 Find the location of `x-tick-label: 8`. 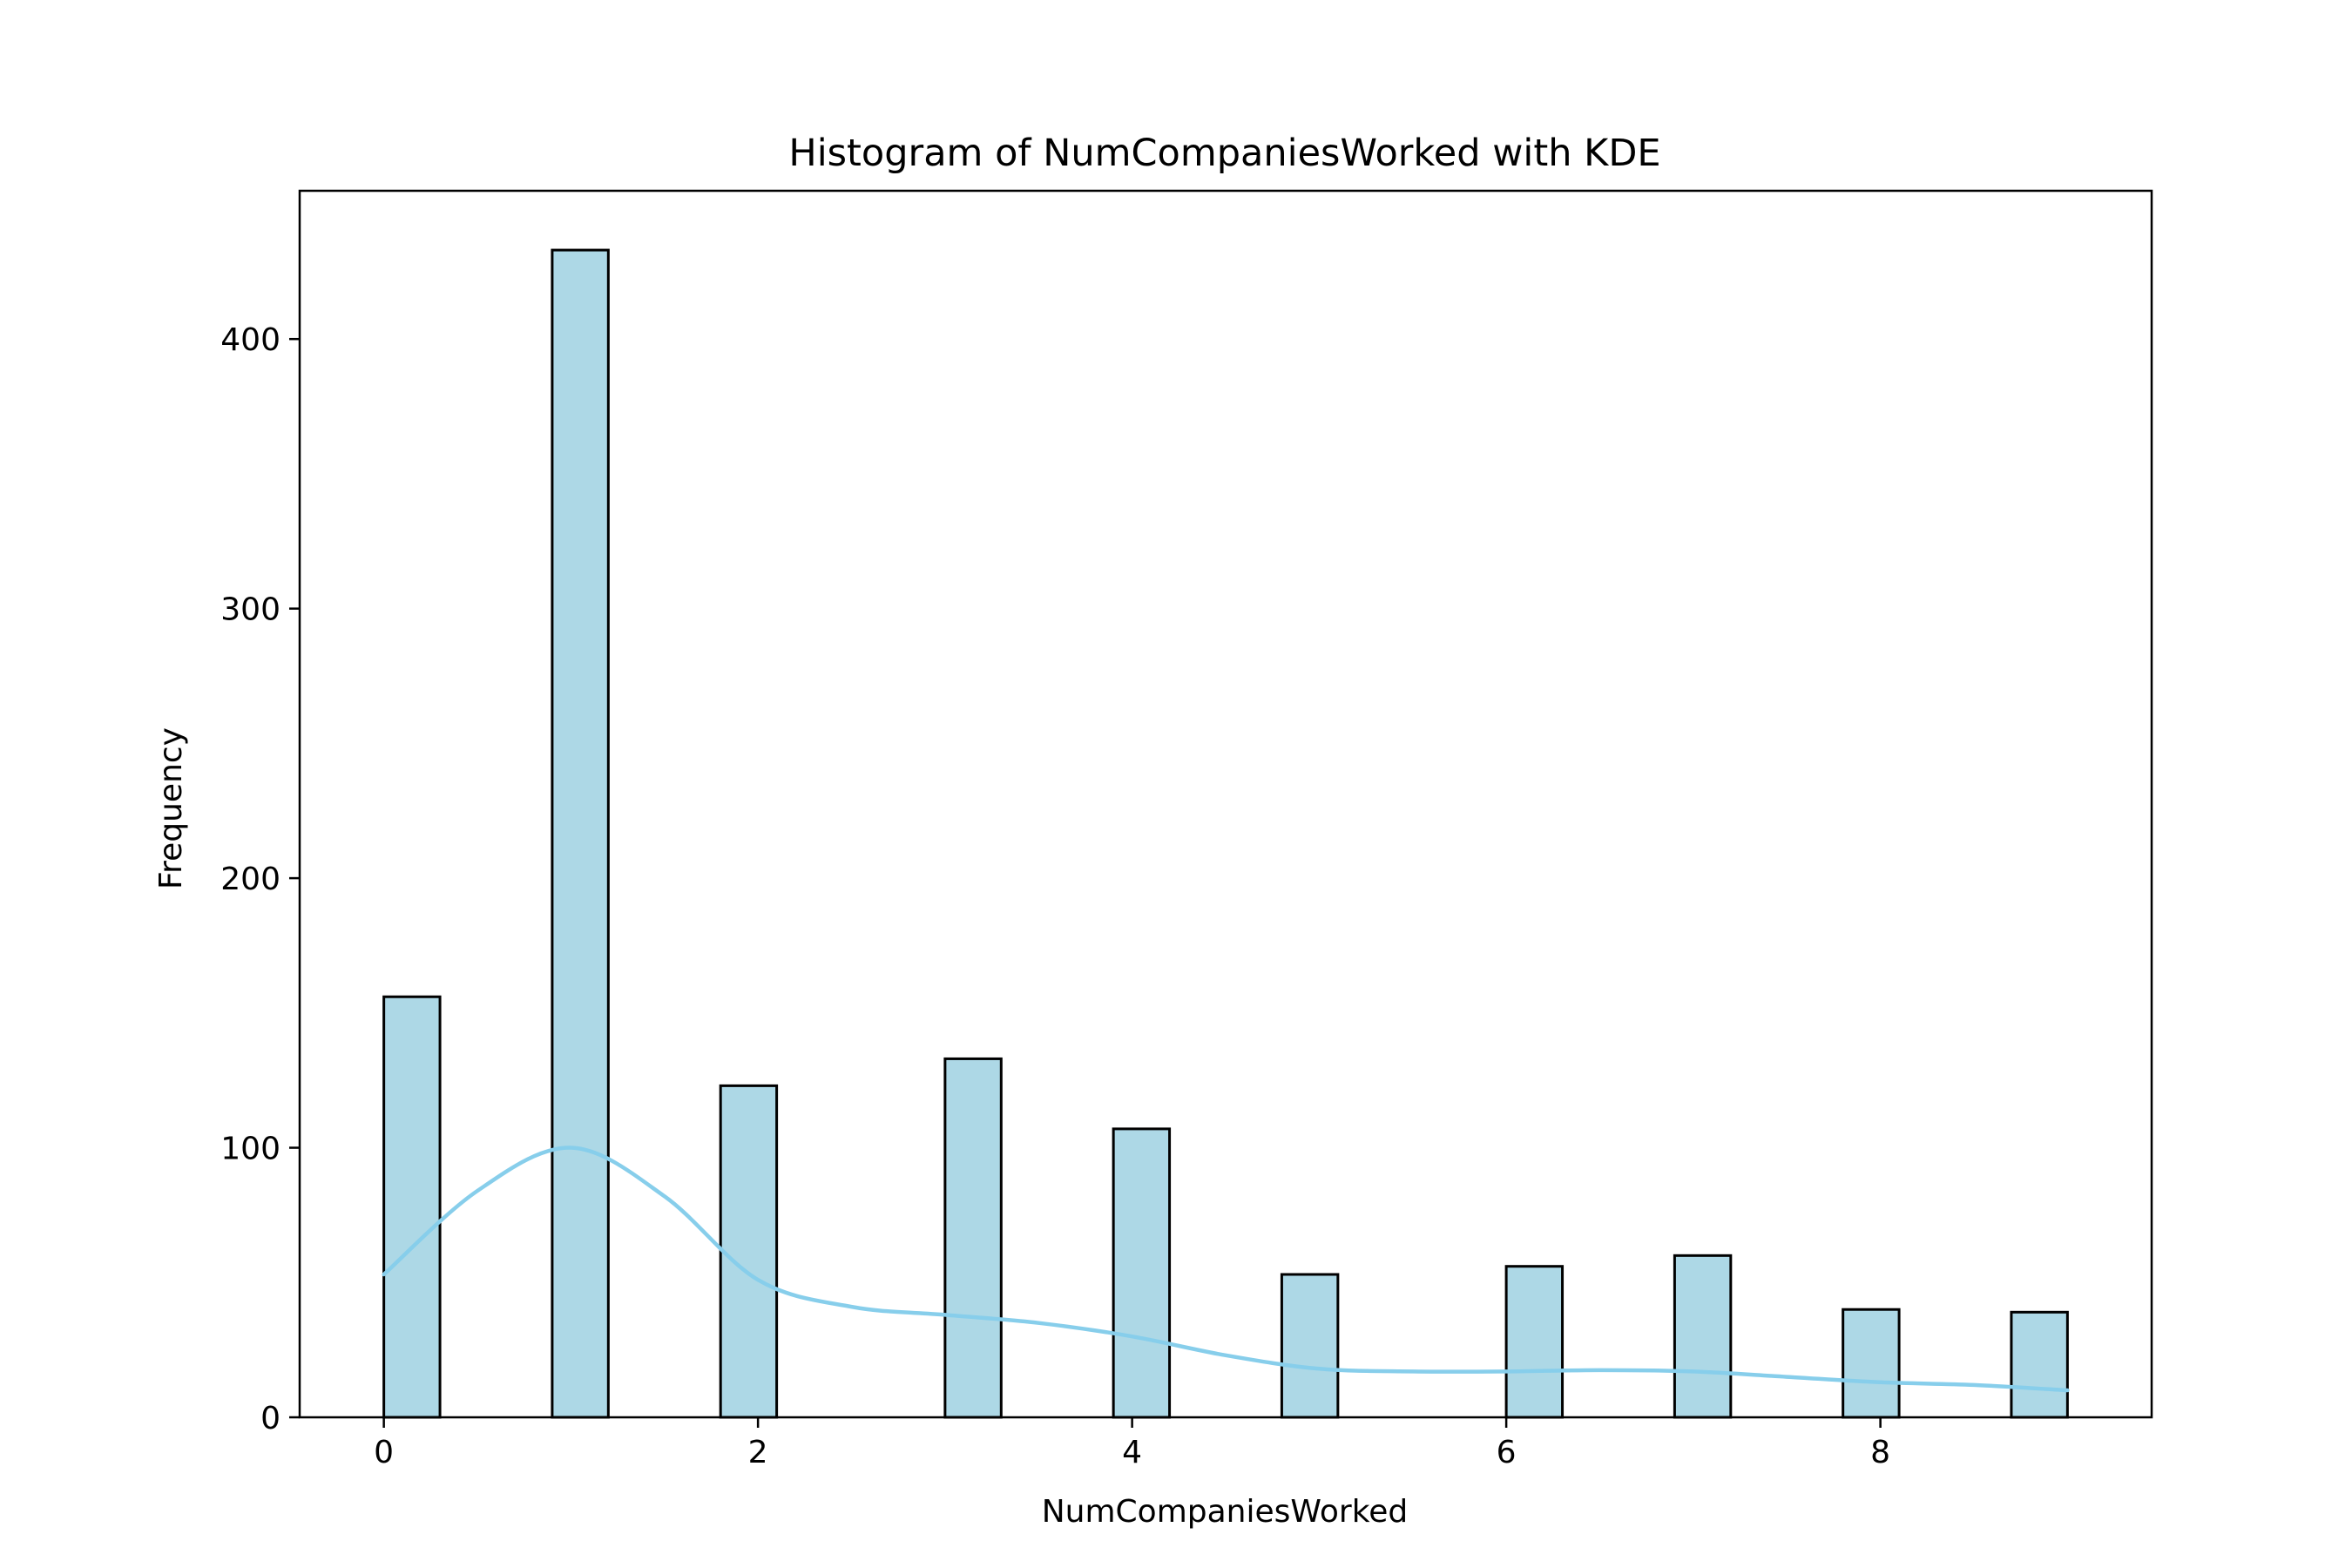

x-tick-label: 8 is located at coordinates (1880, 1452).